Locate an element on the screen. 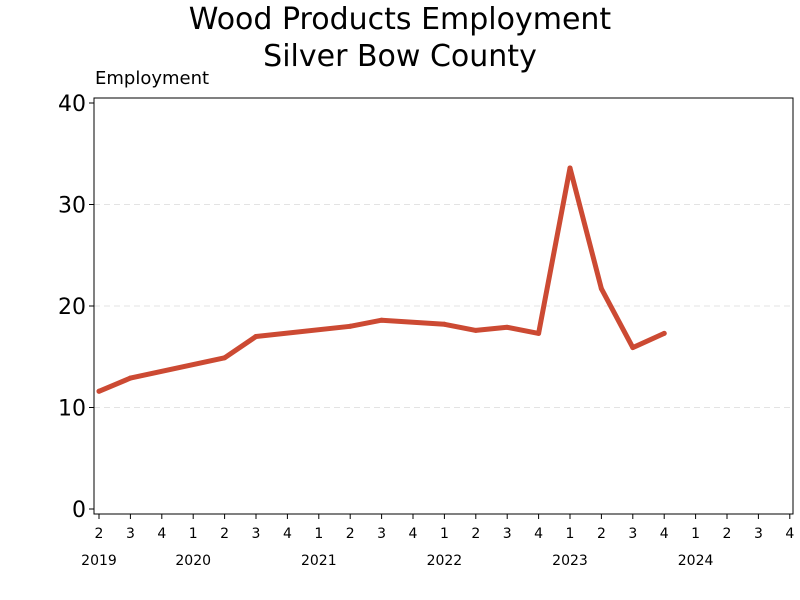  y-axis-label: Employment is located at coordinates (152, 78).